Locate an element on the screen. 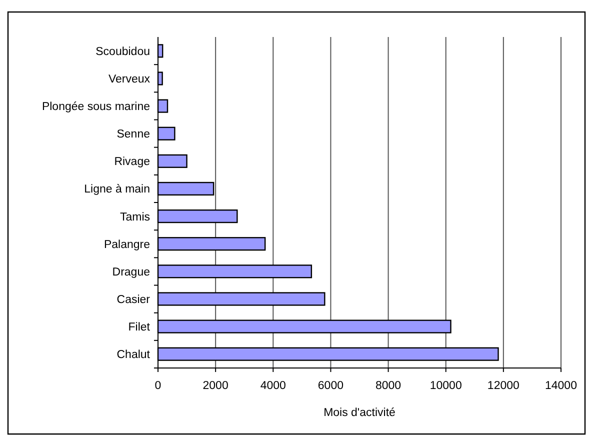 Image resolution: width=591 pixels, height=435 pixels. x-axis-title: Mois d'activité is located at coordinates (360, 413).